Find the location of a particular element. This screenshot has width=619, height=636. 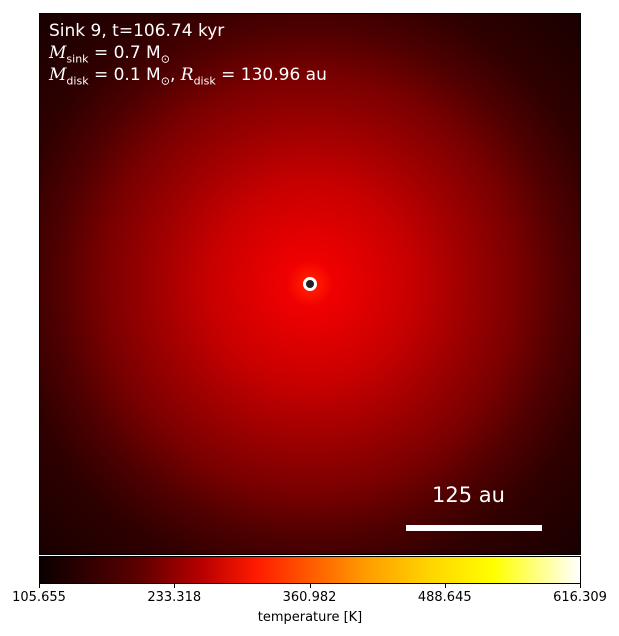

disk-mass-value: = 0.1 M is located at coordinates (124, 75).